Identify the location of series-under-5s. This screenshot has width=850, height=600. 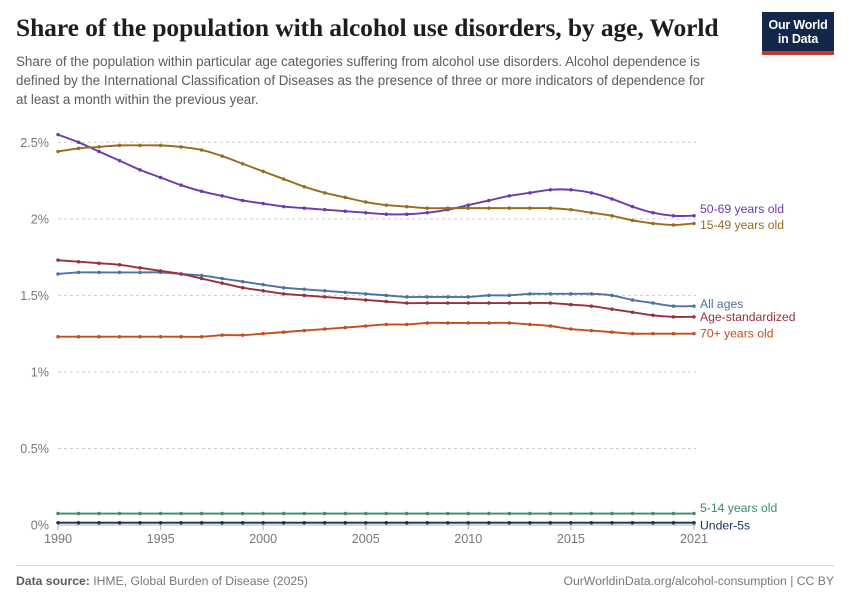
(376, 522).